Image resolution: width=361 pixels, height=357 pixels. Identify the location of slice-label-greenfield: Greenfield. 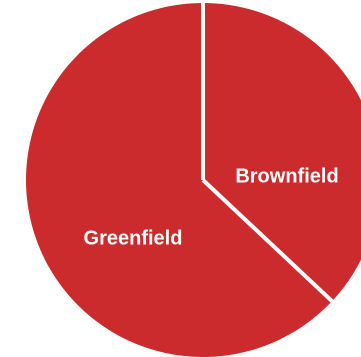
(133, 238).